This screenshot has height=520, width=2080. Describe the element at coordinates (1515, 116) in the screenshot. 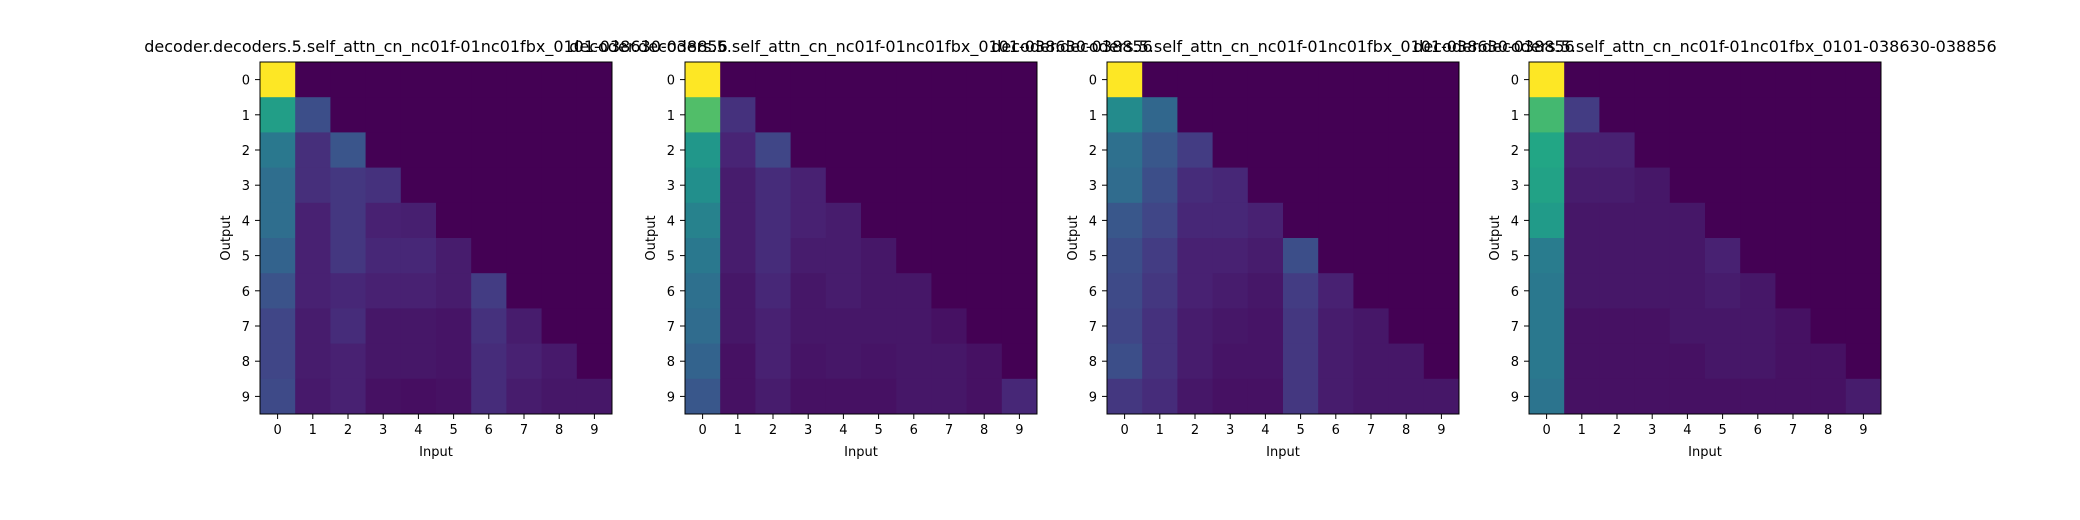

I see `y-tick-label: 1` at that location.